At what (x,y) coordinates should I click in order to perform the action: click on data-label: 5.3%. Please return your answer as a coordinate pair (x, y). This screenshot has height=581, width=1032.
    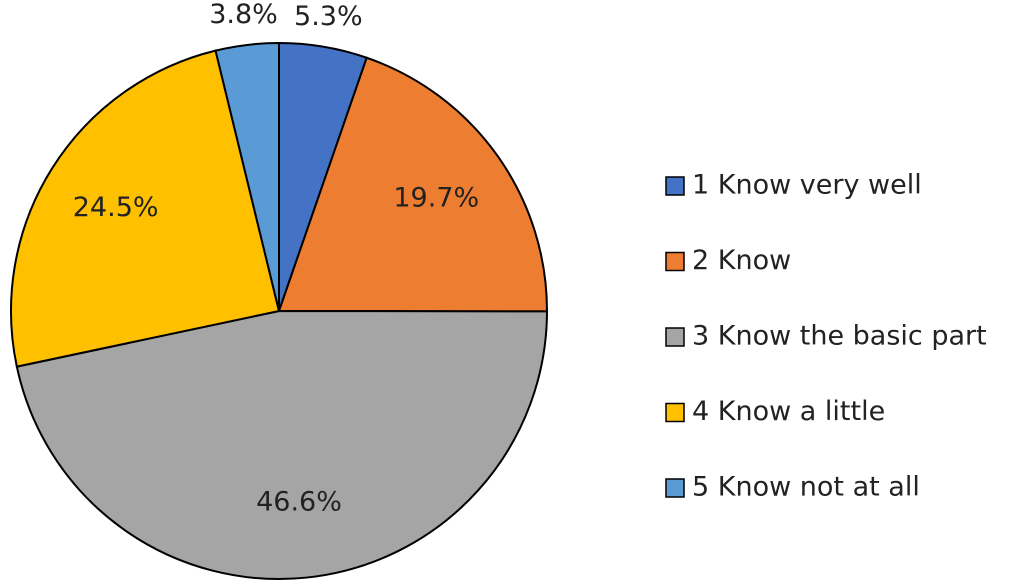
    Looking at the image, I should click on (328, 16).